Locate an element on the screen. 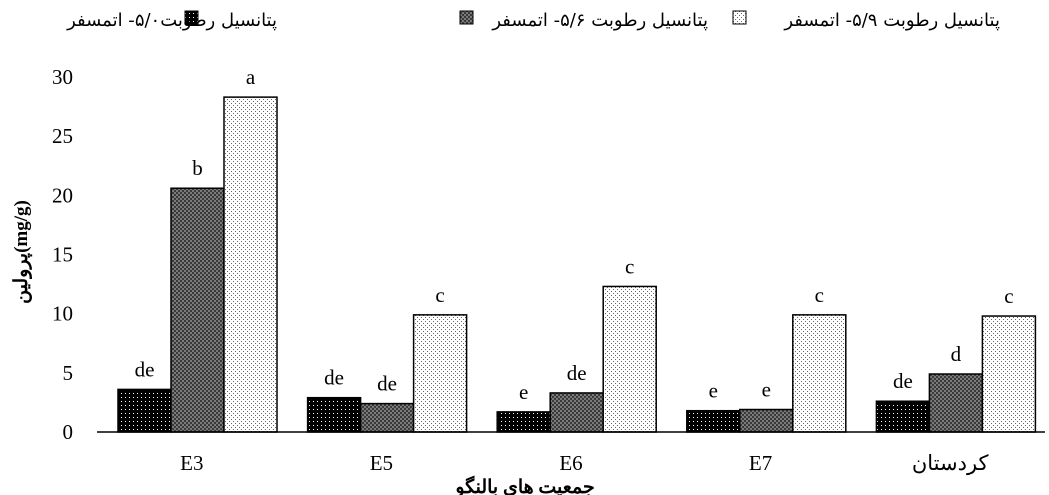 This screenshot has width=1049, height=495. y-tick-label: 25 is located at coordinates (62, 136).